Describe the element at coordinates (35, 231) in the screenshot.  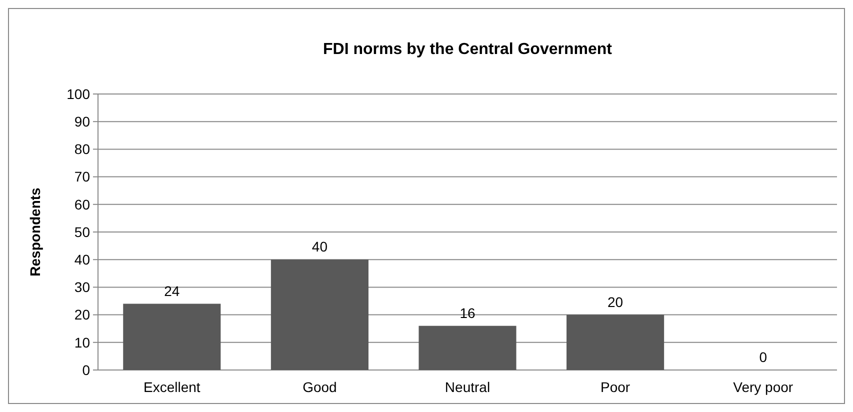
I see `y-axis-title: Respondents` at that location.